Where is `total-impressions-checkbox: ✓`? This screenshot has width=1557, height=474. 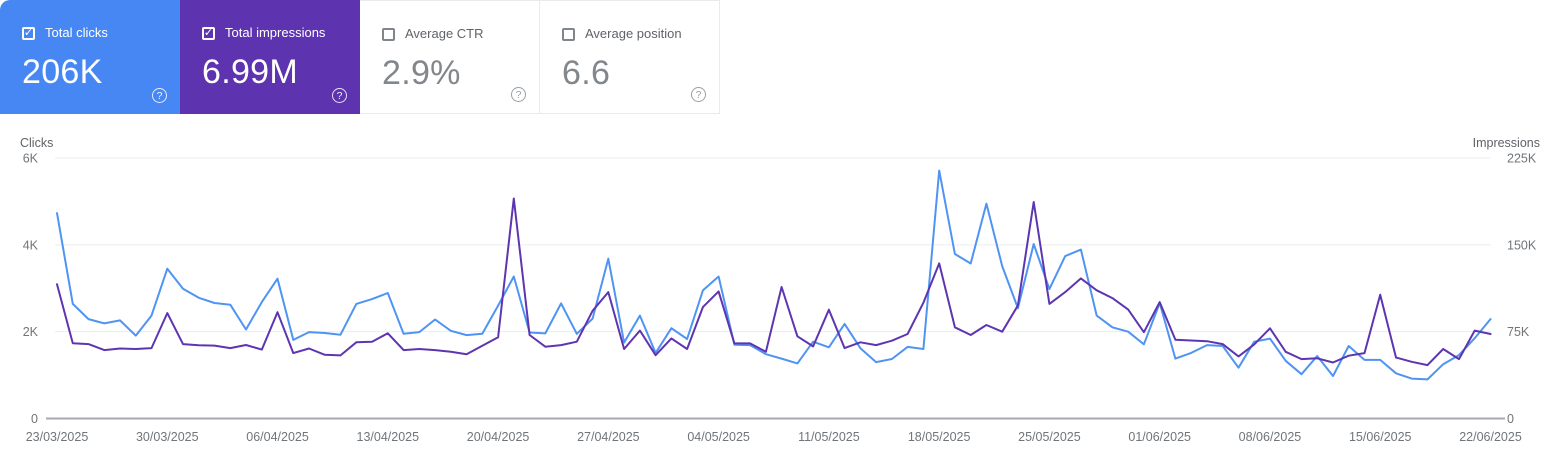 total-impressions-checkbox: ✓ is located at coordinates (208, 33).